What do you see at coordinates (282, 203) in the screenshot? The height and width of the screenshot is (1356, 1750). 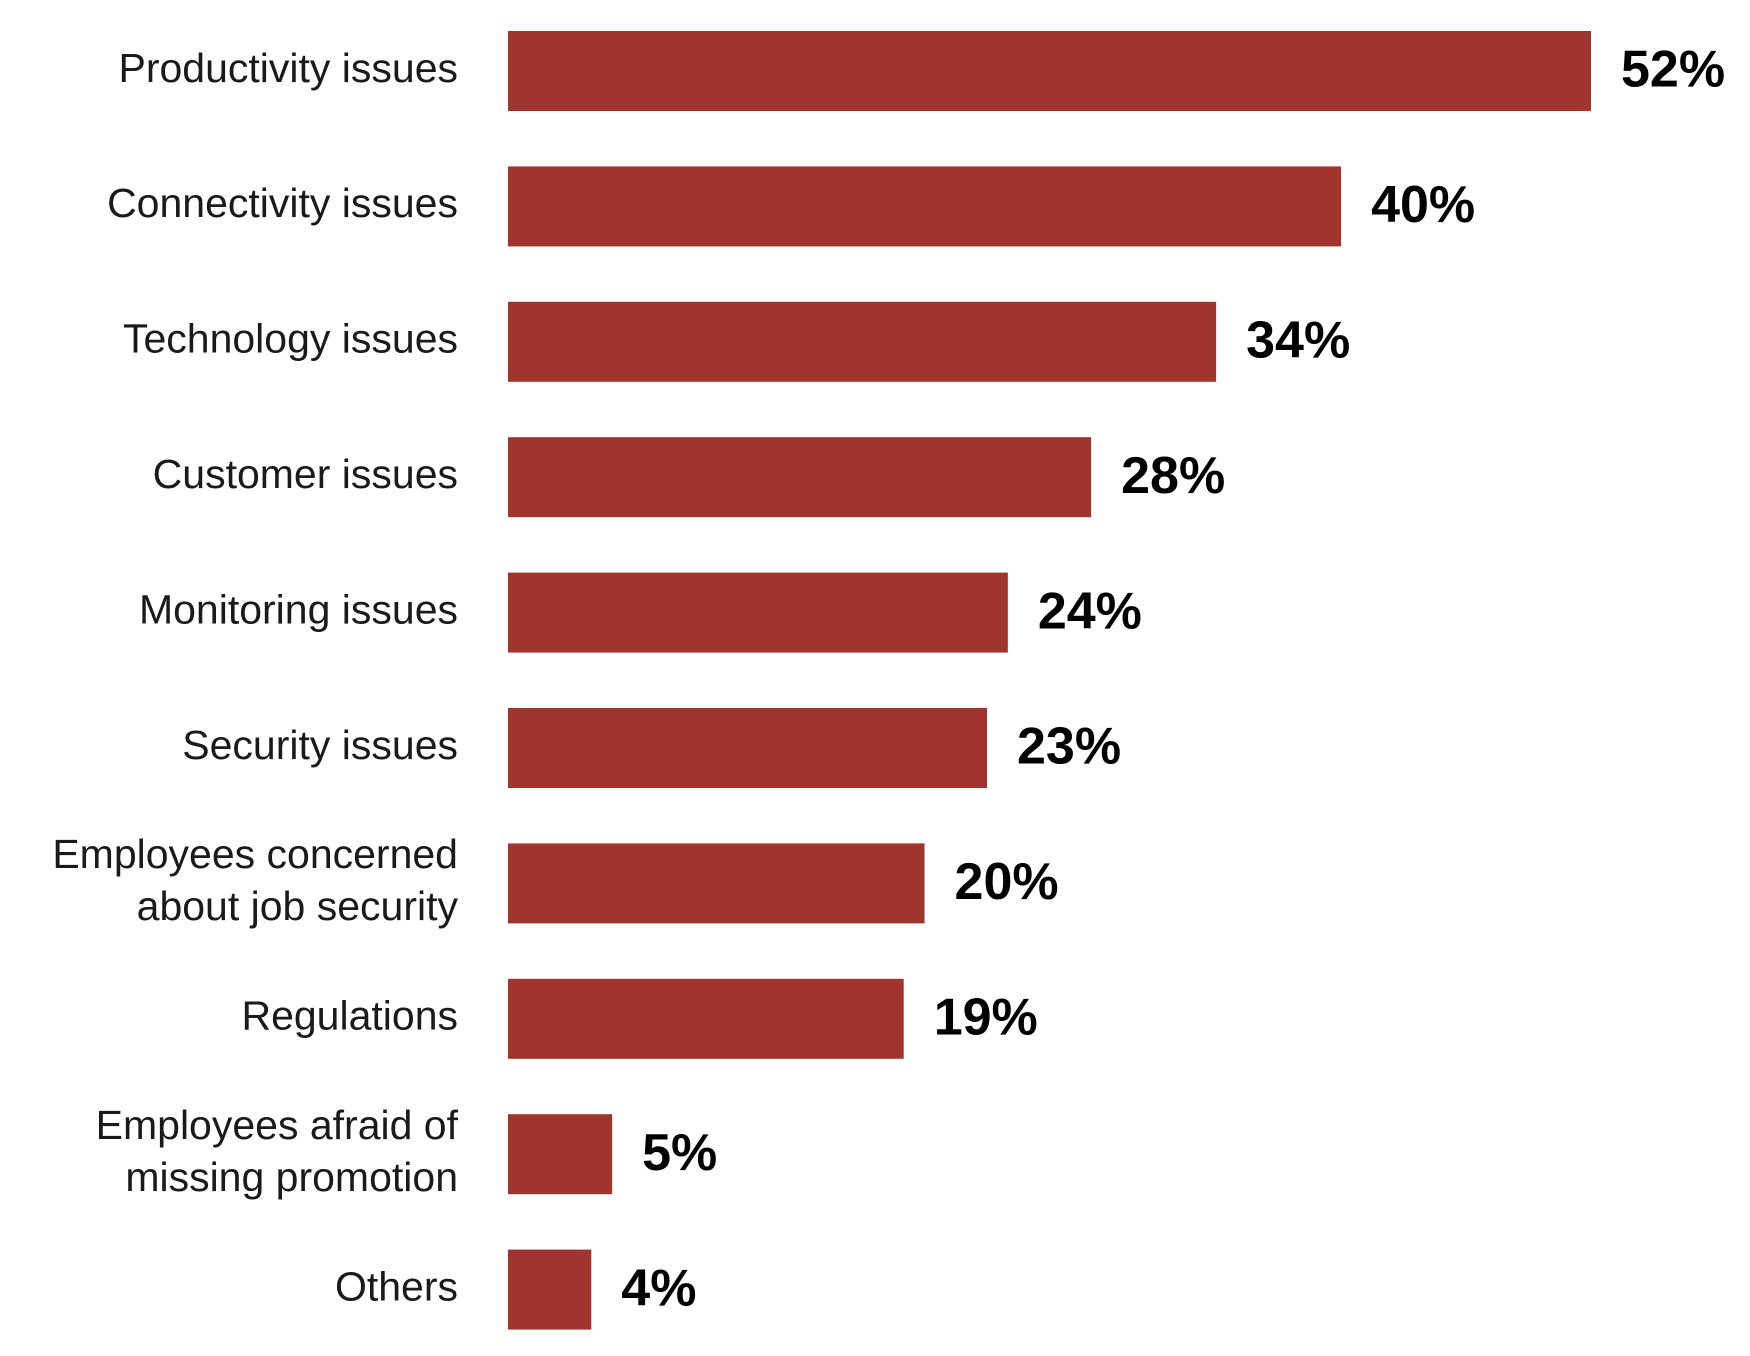 I see `category-label: Connectivity issues` at bounding box center [282, 203].